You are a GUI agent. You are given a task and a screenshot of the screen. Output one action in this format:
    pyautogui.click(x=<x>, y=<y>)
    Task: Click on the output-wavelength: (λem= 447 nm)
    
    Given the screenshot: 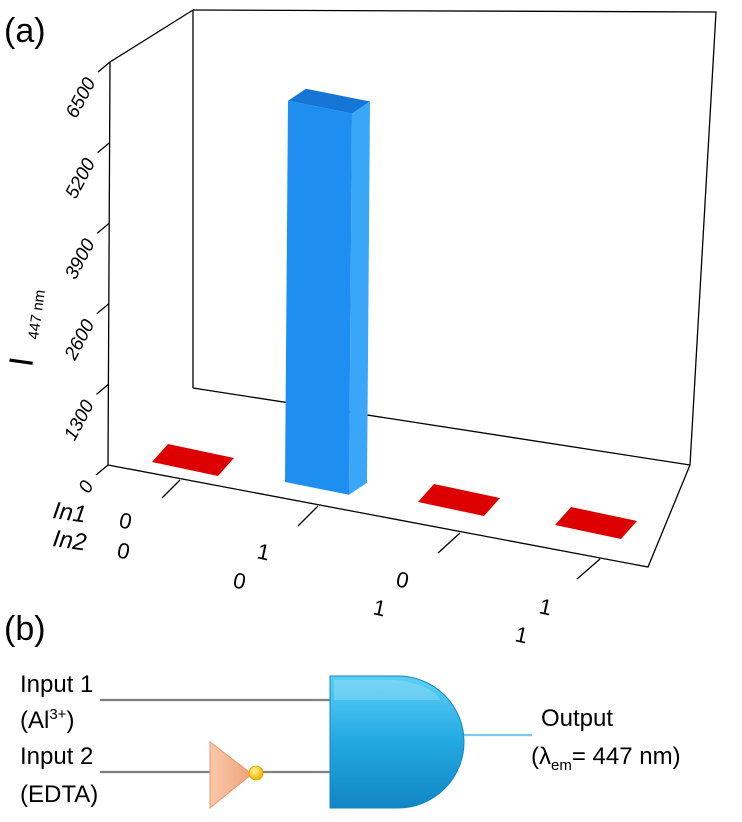 What is the action you would take?
    pyautogui.click(x=606, y=758)
    